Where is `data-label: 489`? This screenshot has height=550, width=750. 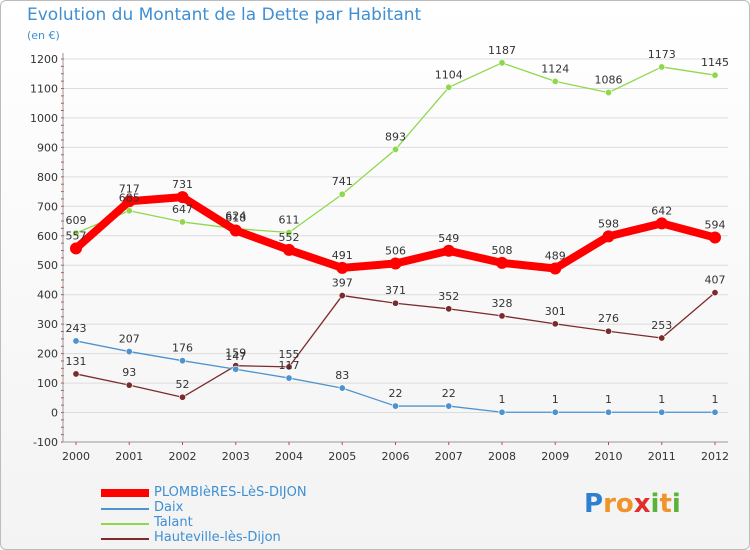
data-label: 489 is located at coordinates (555, 255).